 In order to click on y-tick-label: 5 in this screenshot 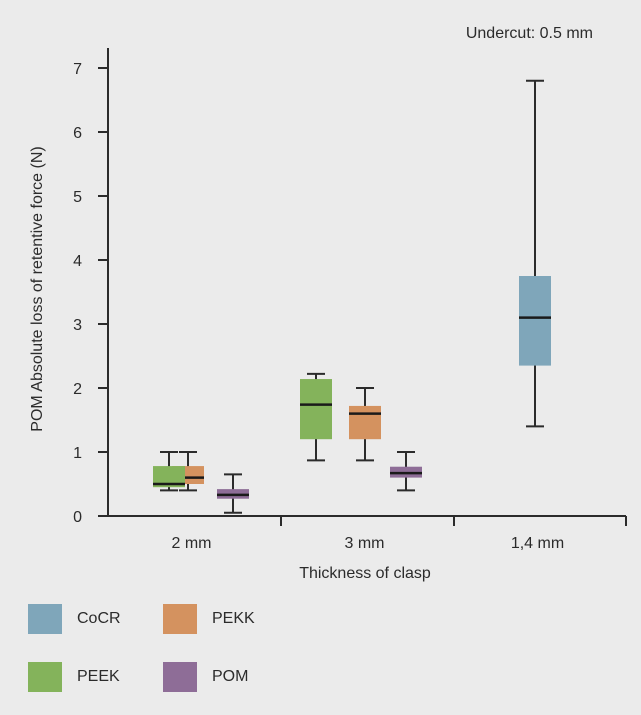, I will do `click(77, 197)`.